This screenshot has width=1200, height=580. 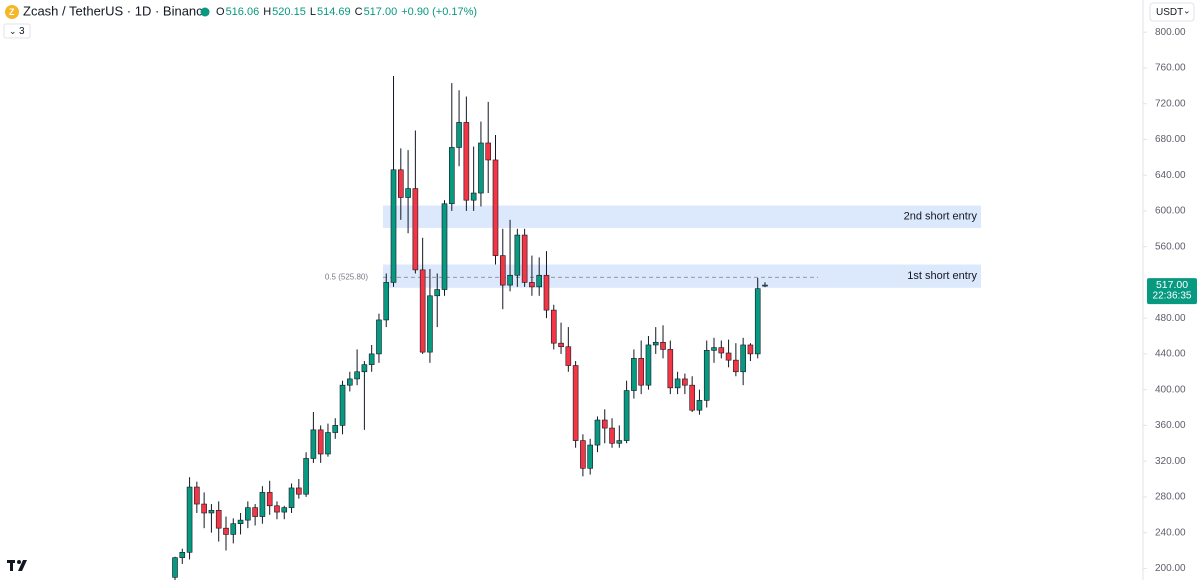 I want to click on y-tick-label: 320.00, so click(x=1170, y=461).